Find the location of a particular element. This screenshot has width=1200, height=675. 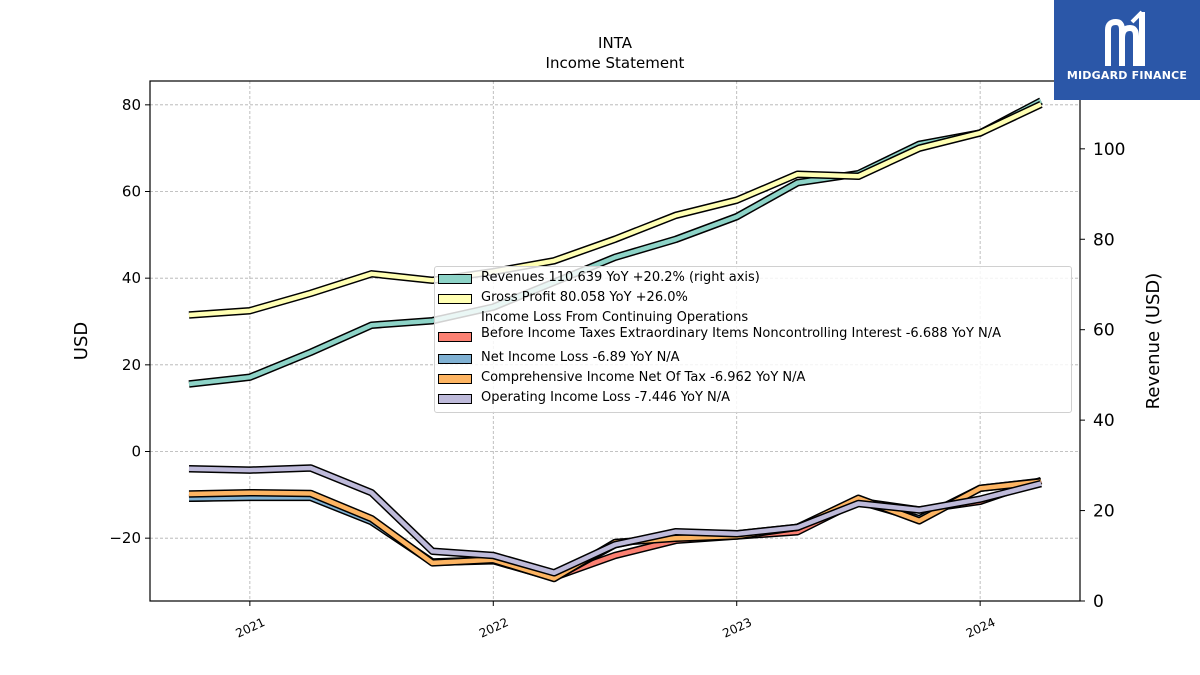

y-axis-label-left: USD is located at coordinates (81, 341).